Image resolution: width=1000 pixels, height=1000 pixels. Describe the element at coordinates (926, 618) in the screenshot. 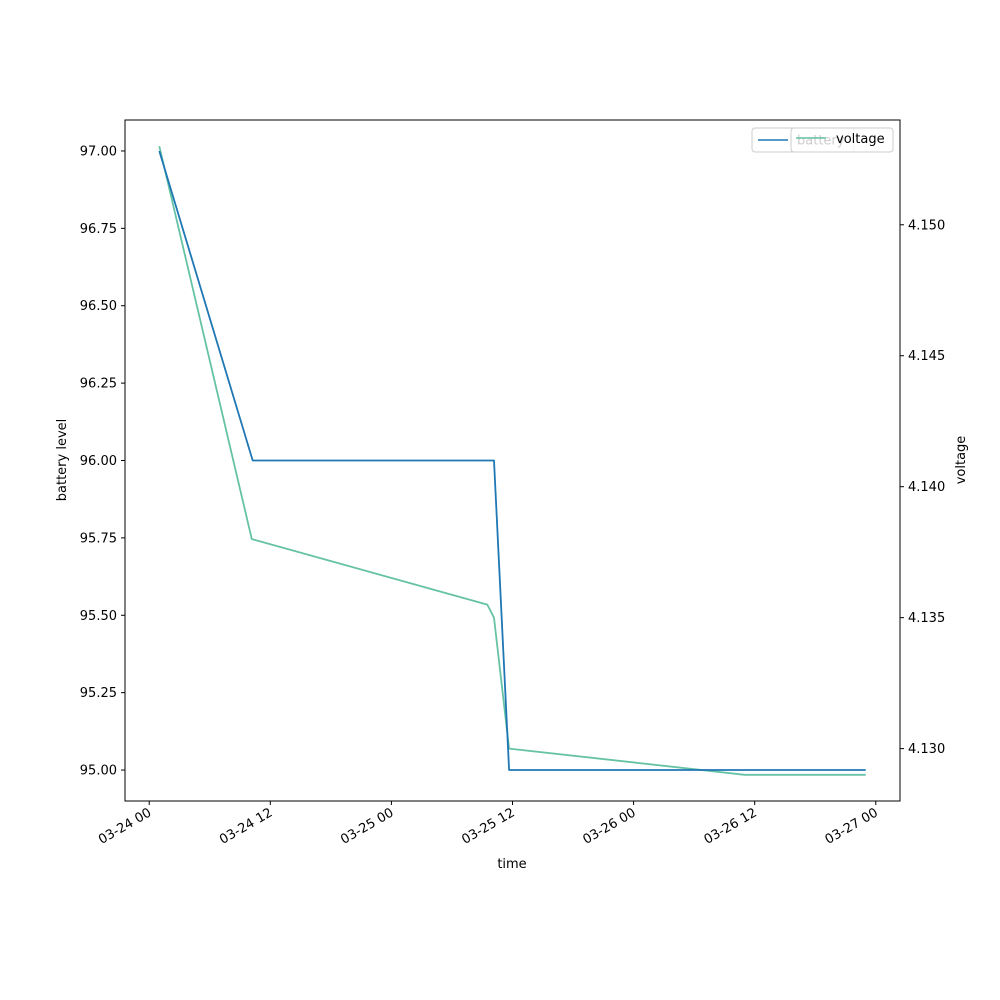

I see `right-y-tick-label: 4.135` at that location.